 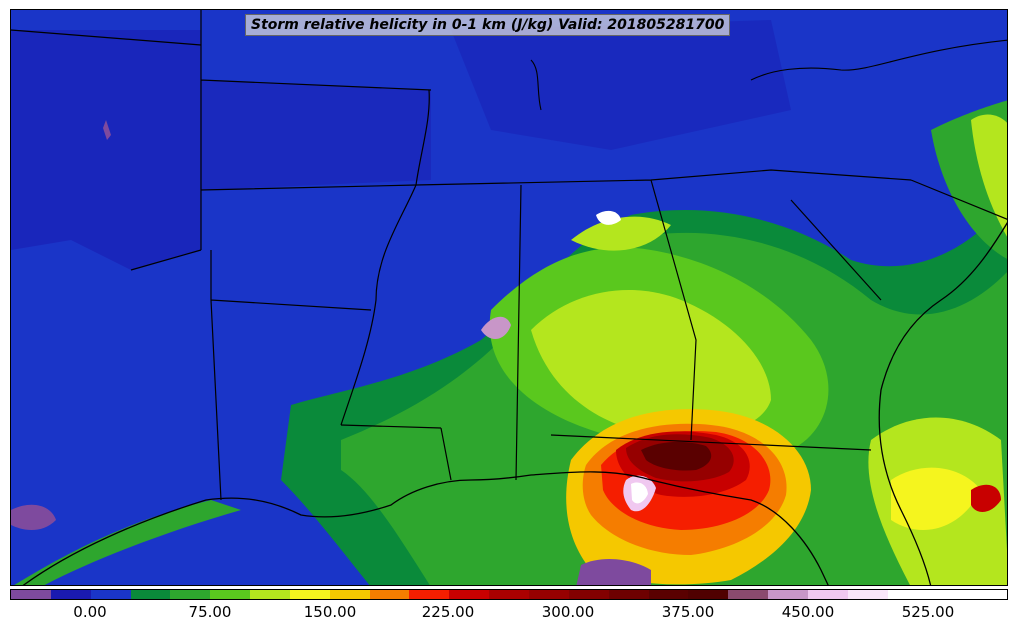 I want to click on colorbar-tick-label: 150.00, so click(x=330, y=612).